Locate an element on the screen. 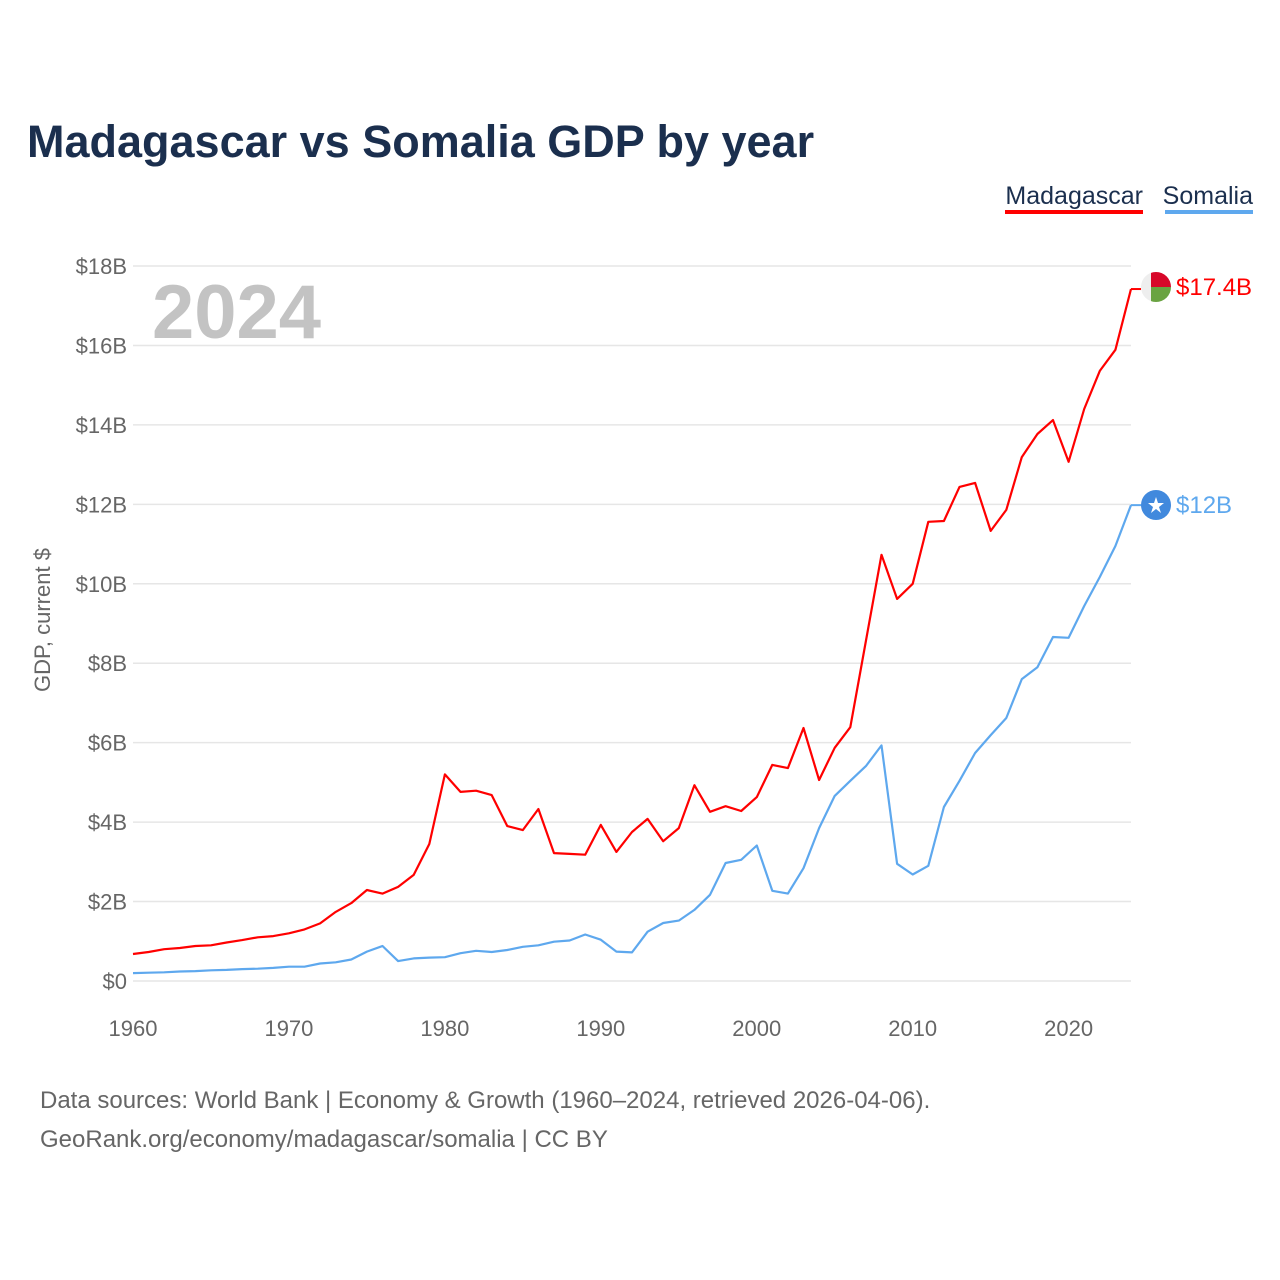 The height and width of the screenshot is (1280, 1280). y-tick-label: $18B is located at coordinates (101, 266).